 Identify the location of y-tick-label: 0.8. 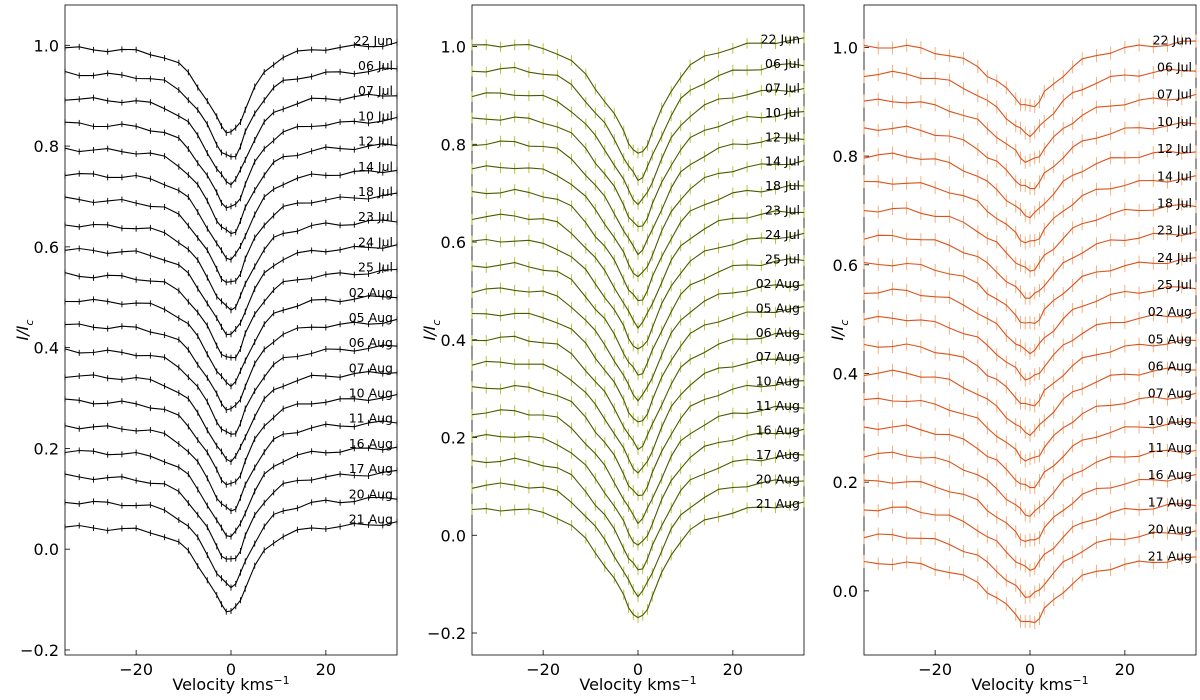
(453, 144).